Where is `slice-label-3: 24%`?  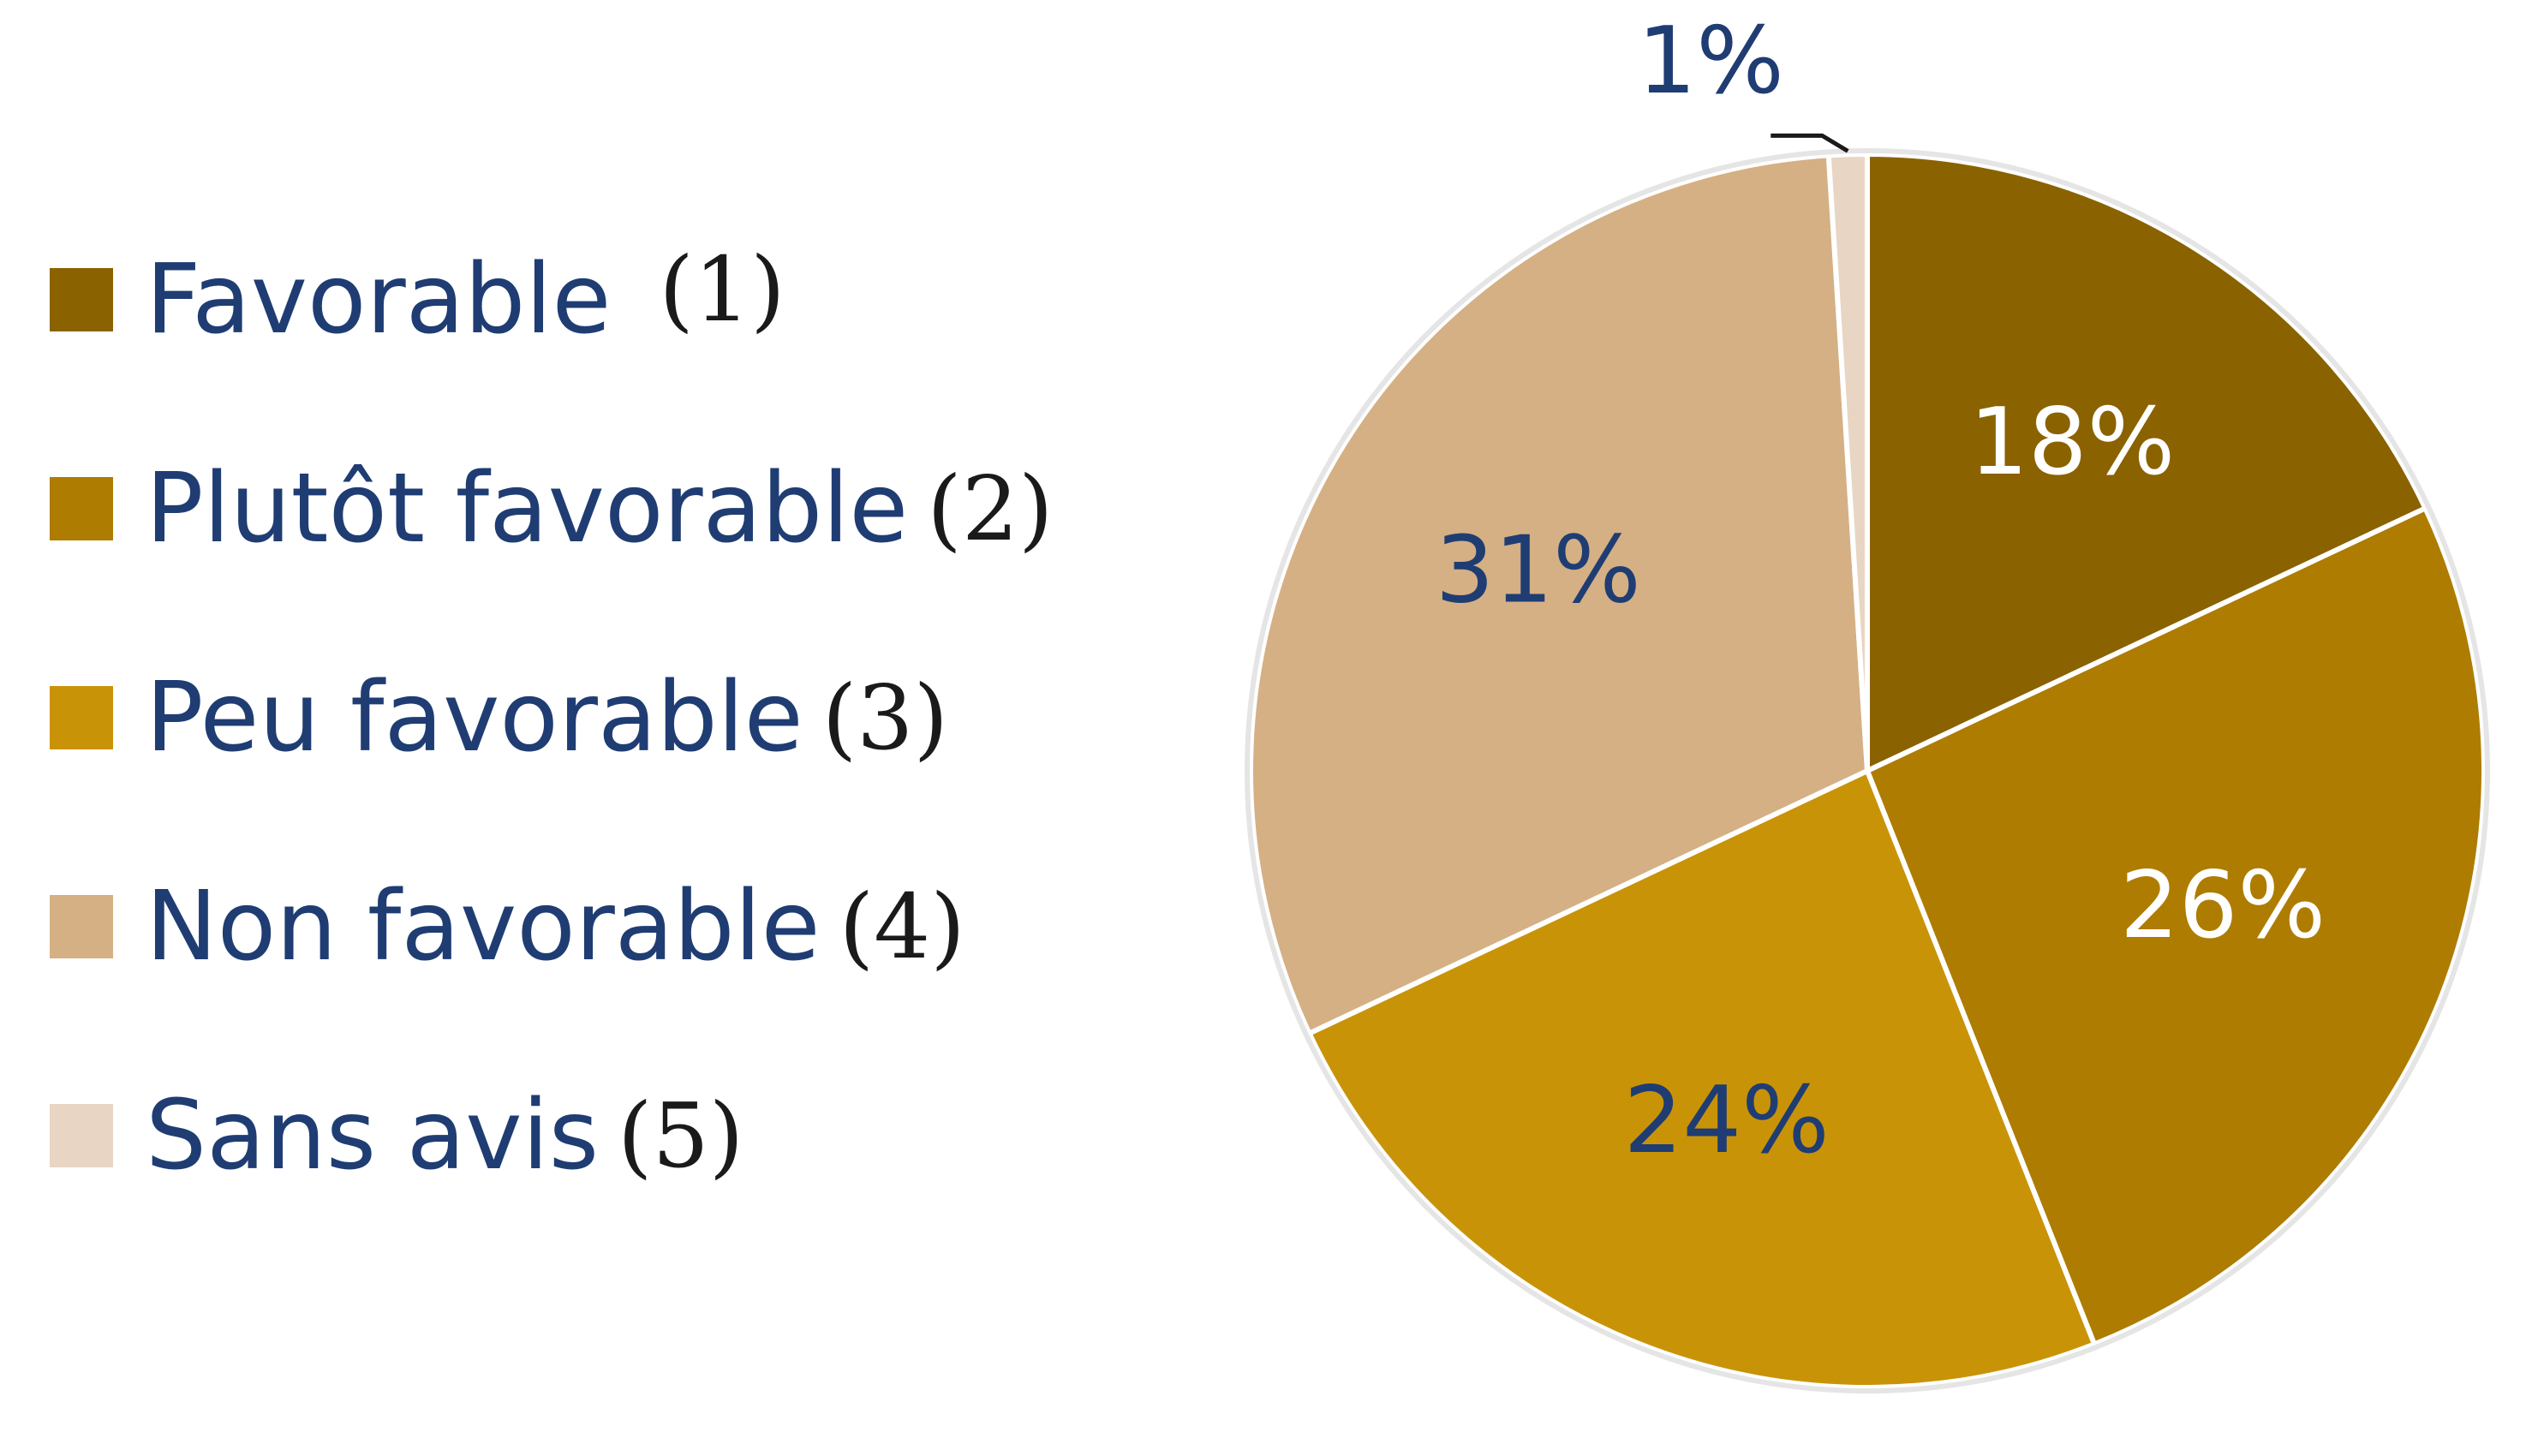 slice-label-3: 24% is located at coordinates (1727, 1120).